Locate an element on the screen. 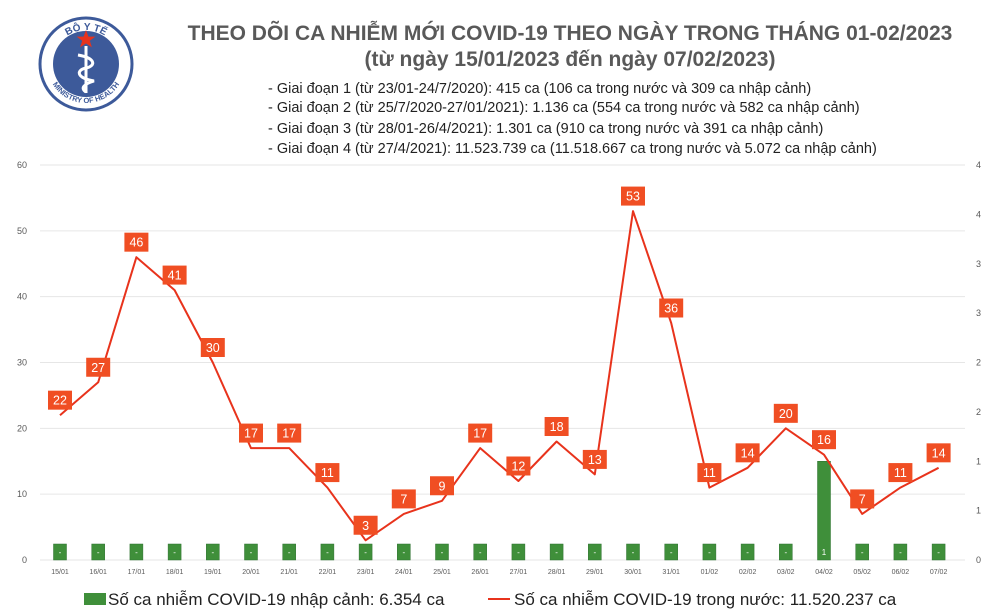 The width and height of the screenshot is (1000, 616). x-tick-label: 22/01 is located at coordinates (328, 572).